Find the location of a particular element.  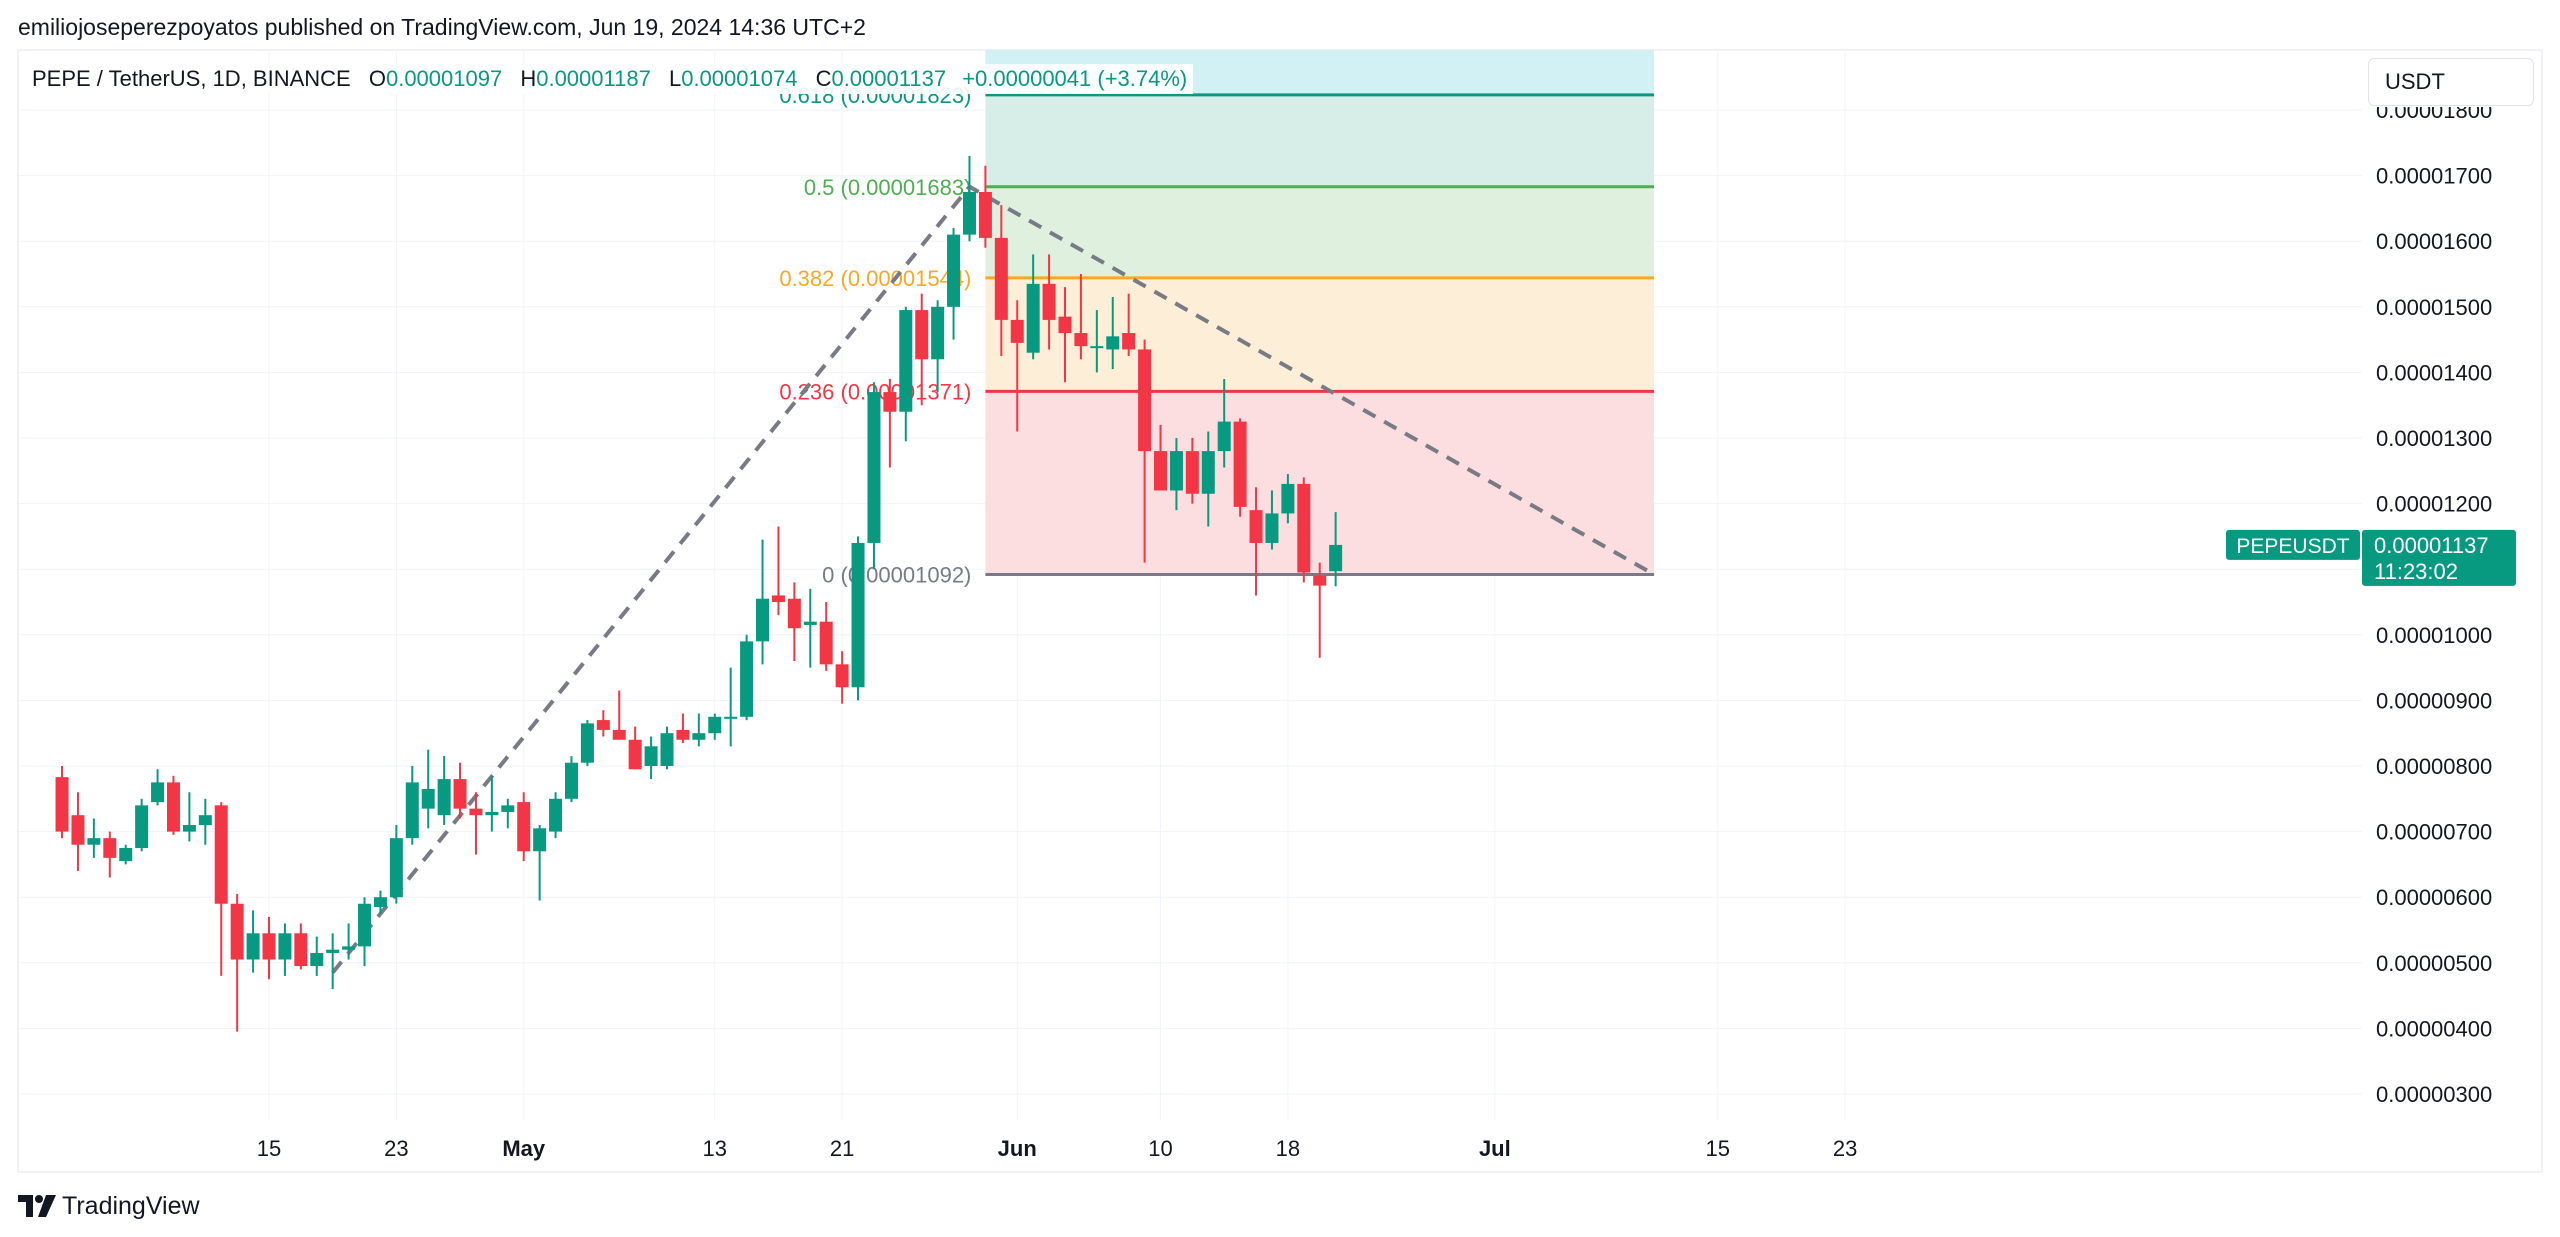

open-label: O is located at coordinates (377, 78).